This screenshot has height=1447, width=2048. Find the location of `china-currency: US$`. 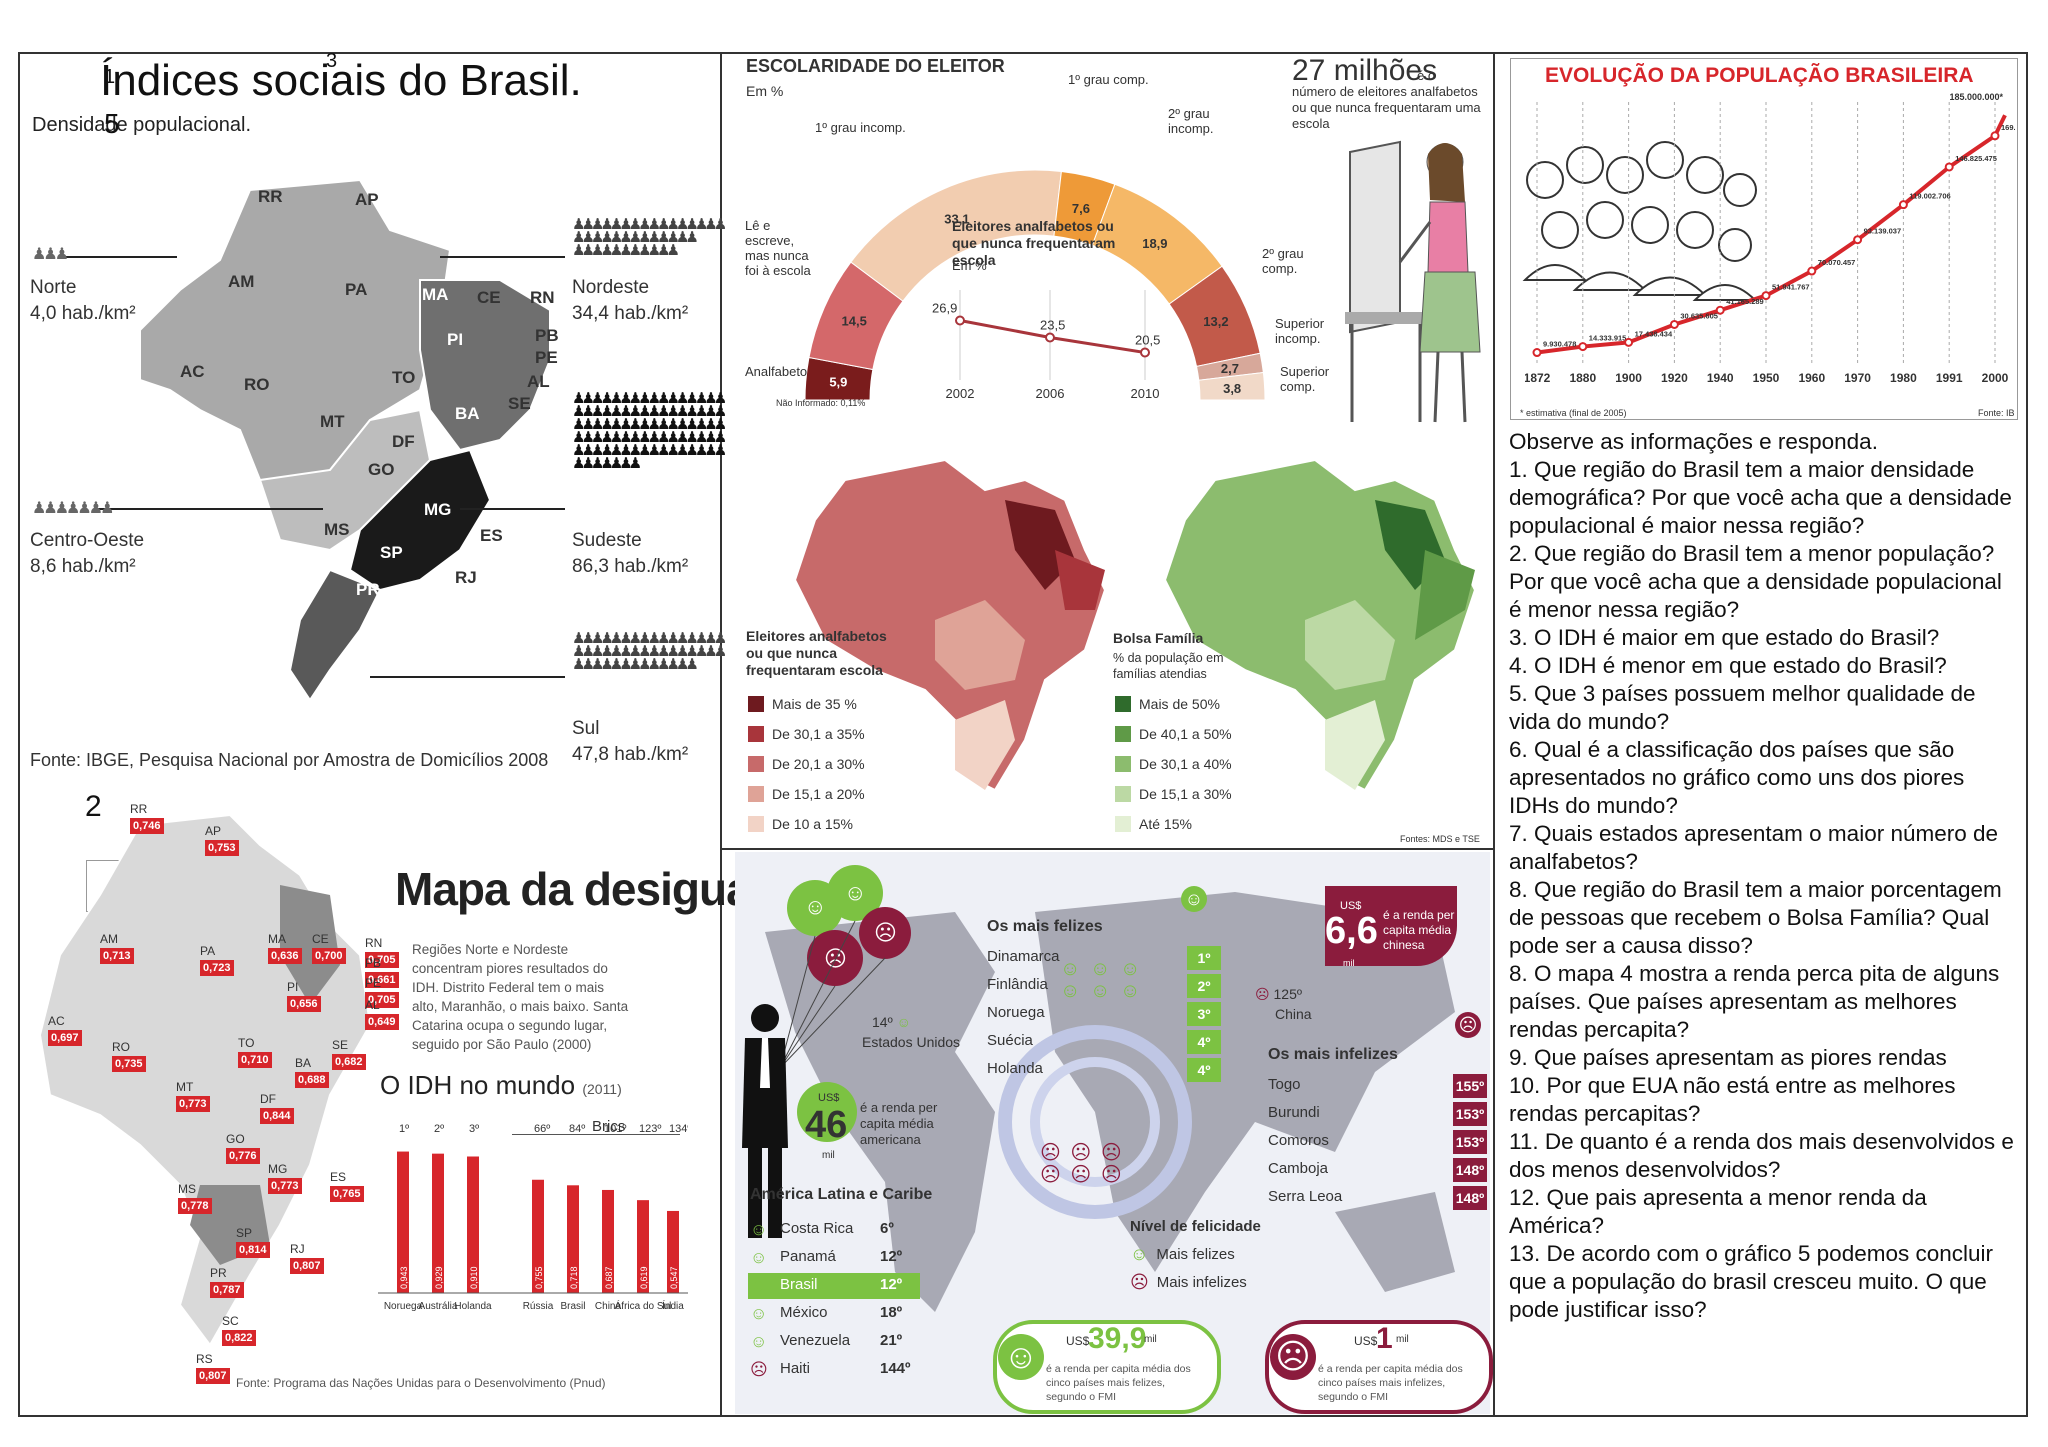

china-currency: US$ is located at coordinates (1351, 906).